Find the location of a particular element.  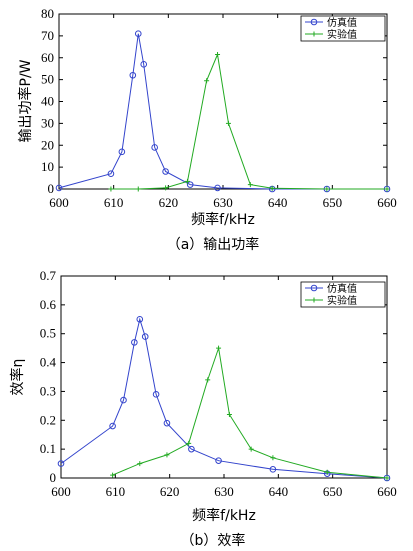

panel-caption: （b）效率 is located at coordinates (213, 540).